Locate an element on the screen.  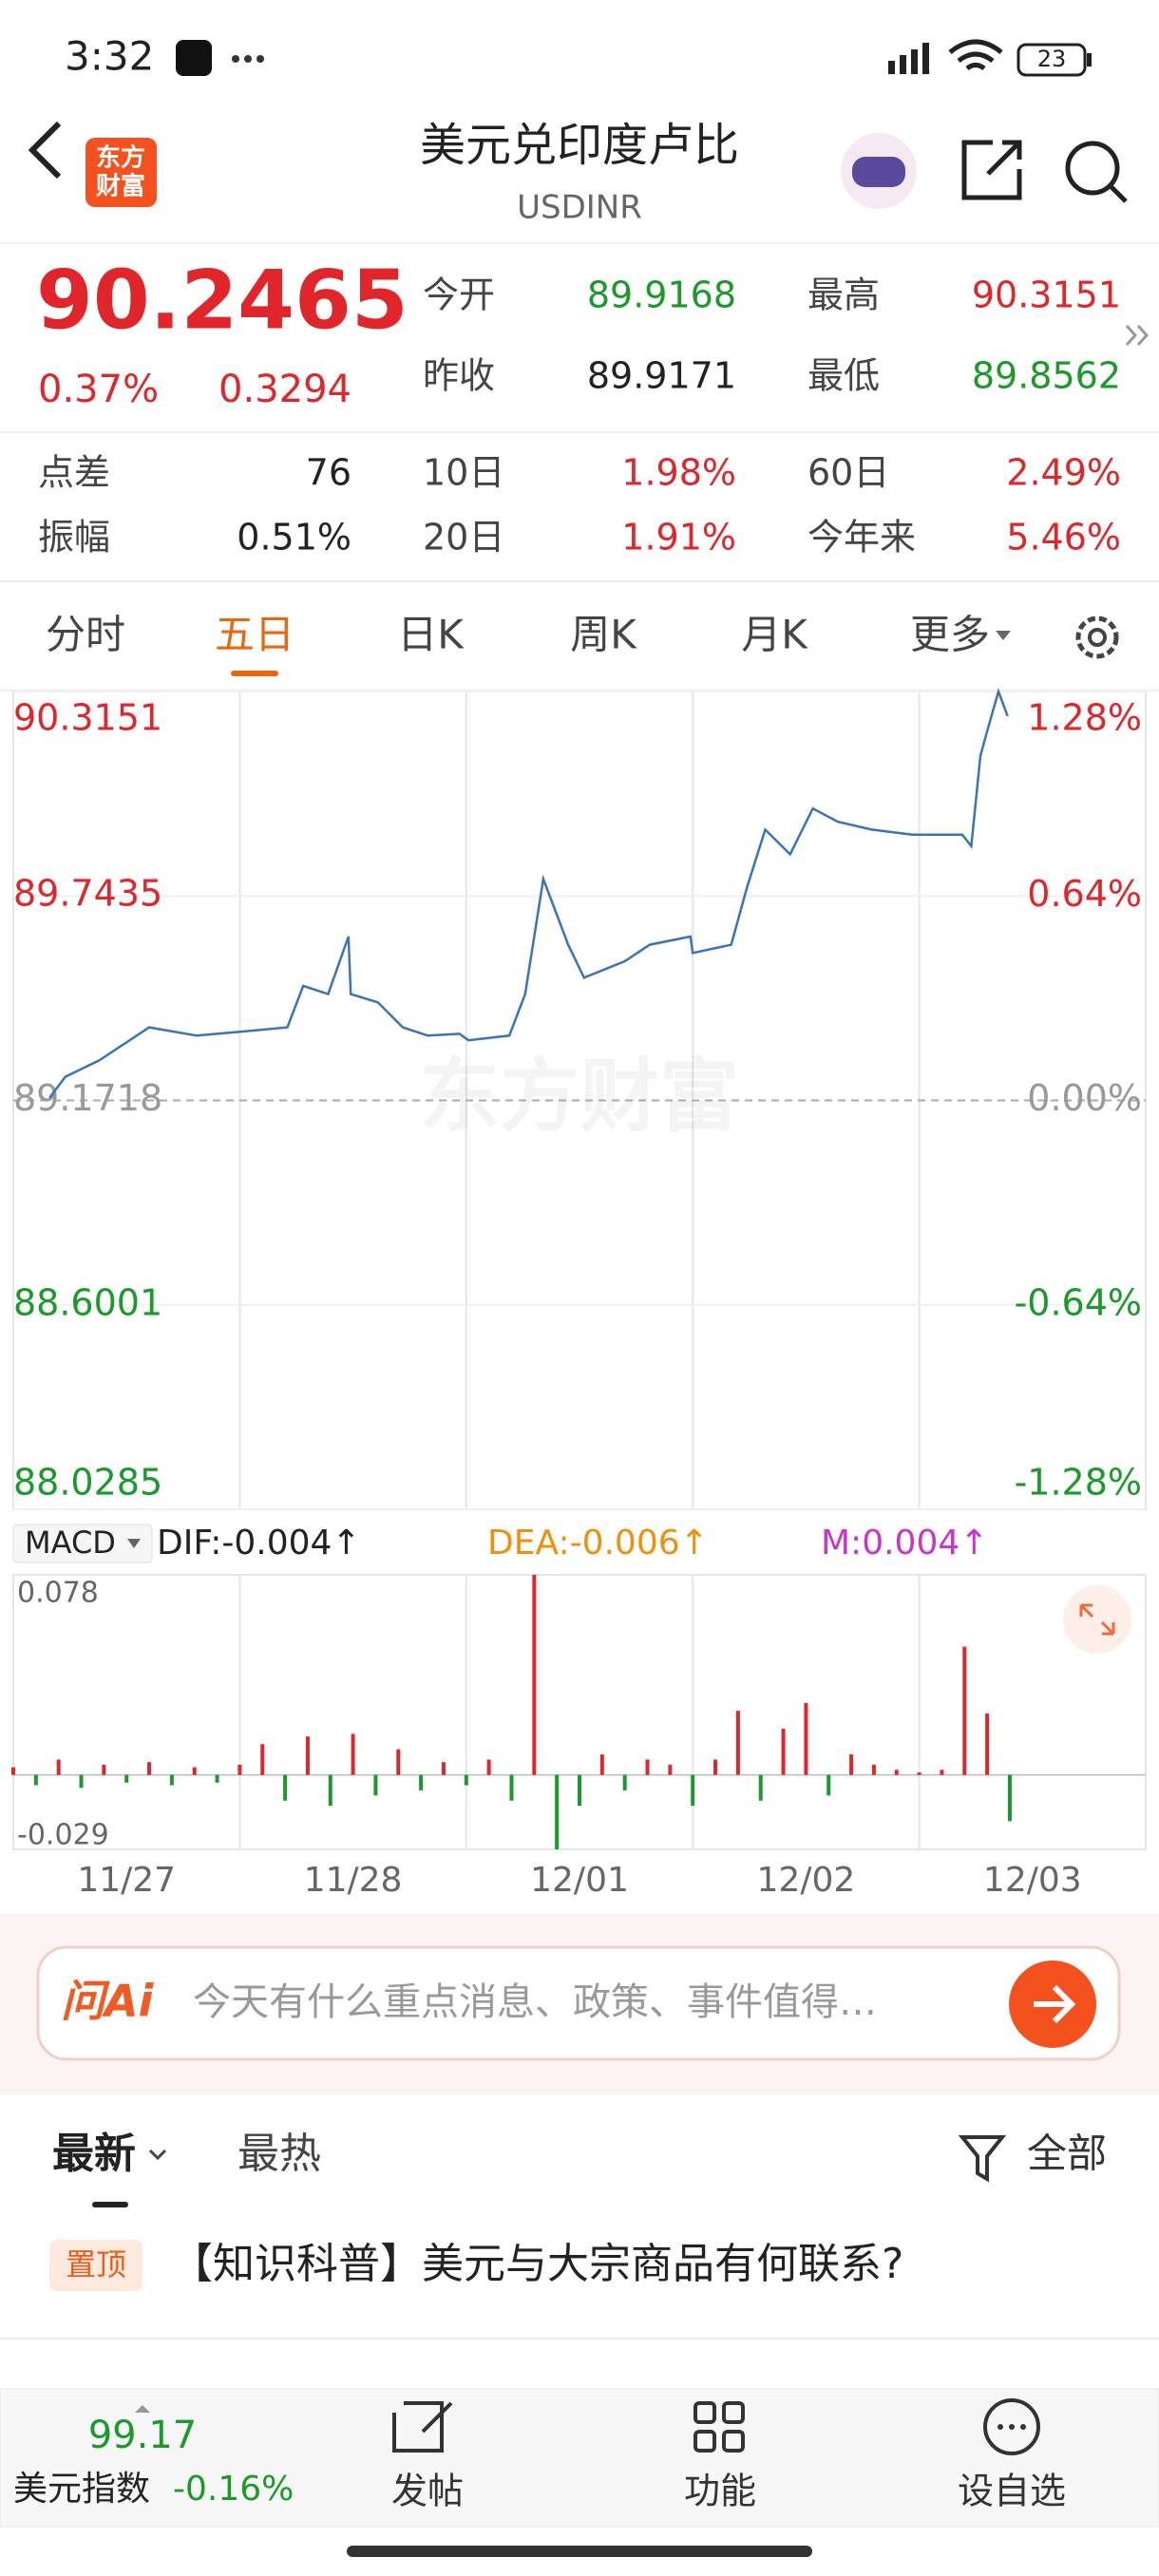
action-label: 设自选 is located at coordinates (1012, 2491).